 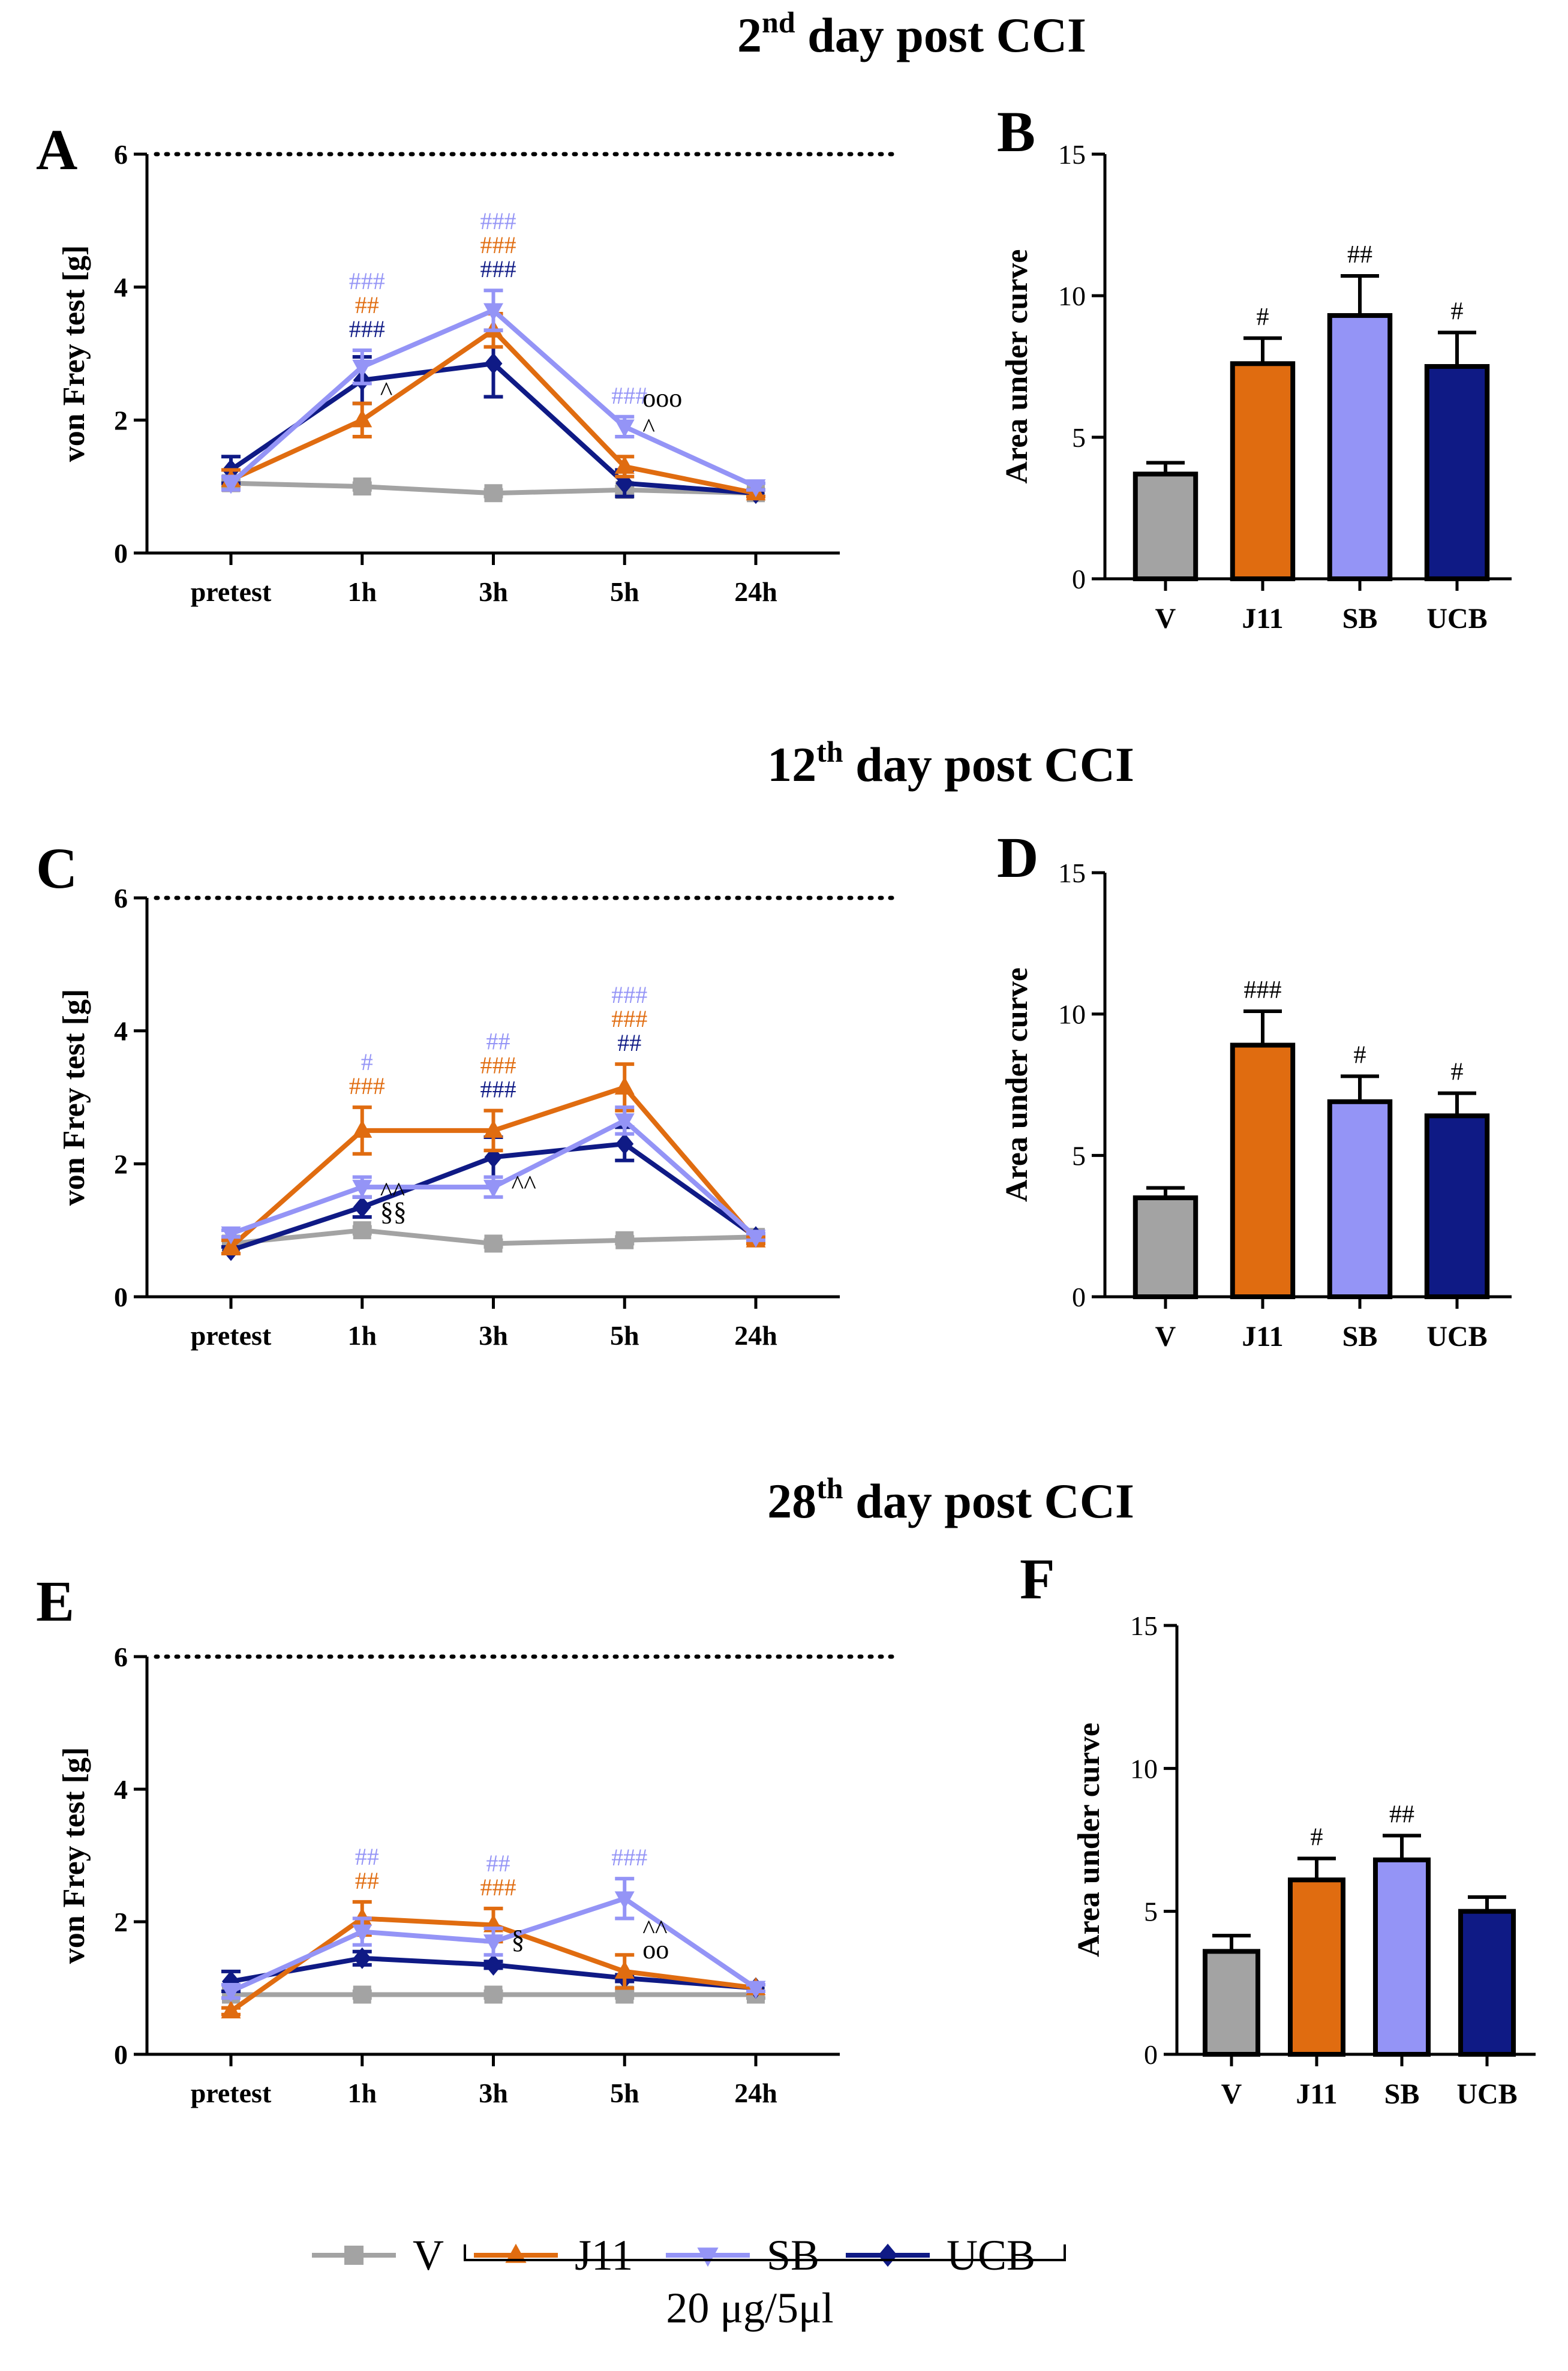 I want to click on panel-B: B 0 5 10 15 Area under curve V J11 # SB ## UCB #, so click(x=1254, y=367).